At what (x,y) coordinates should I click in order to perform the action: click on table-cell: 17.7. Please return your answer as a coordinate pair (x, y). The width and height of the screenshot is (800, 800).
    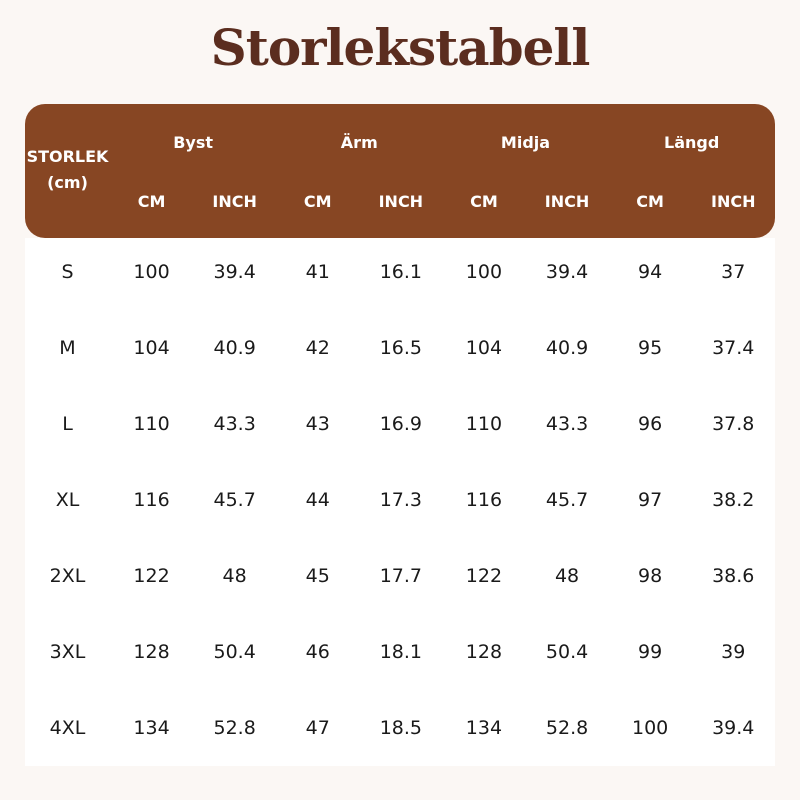
    Looking at the image, I should click on (400, 576).